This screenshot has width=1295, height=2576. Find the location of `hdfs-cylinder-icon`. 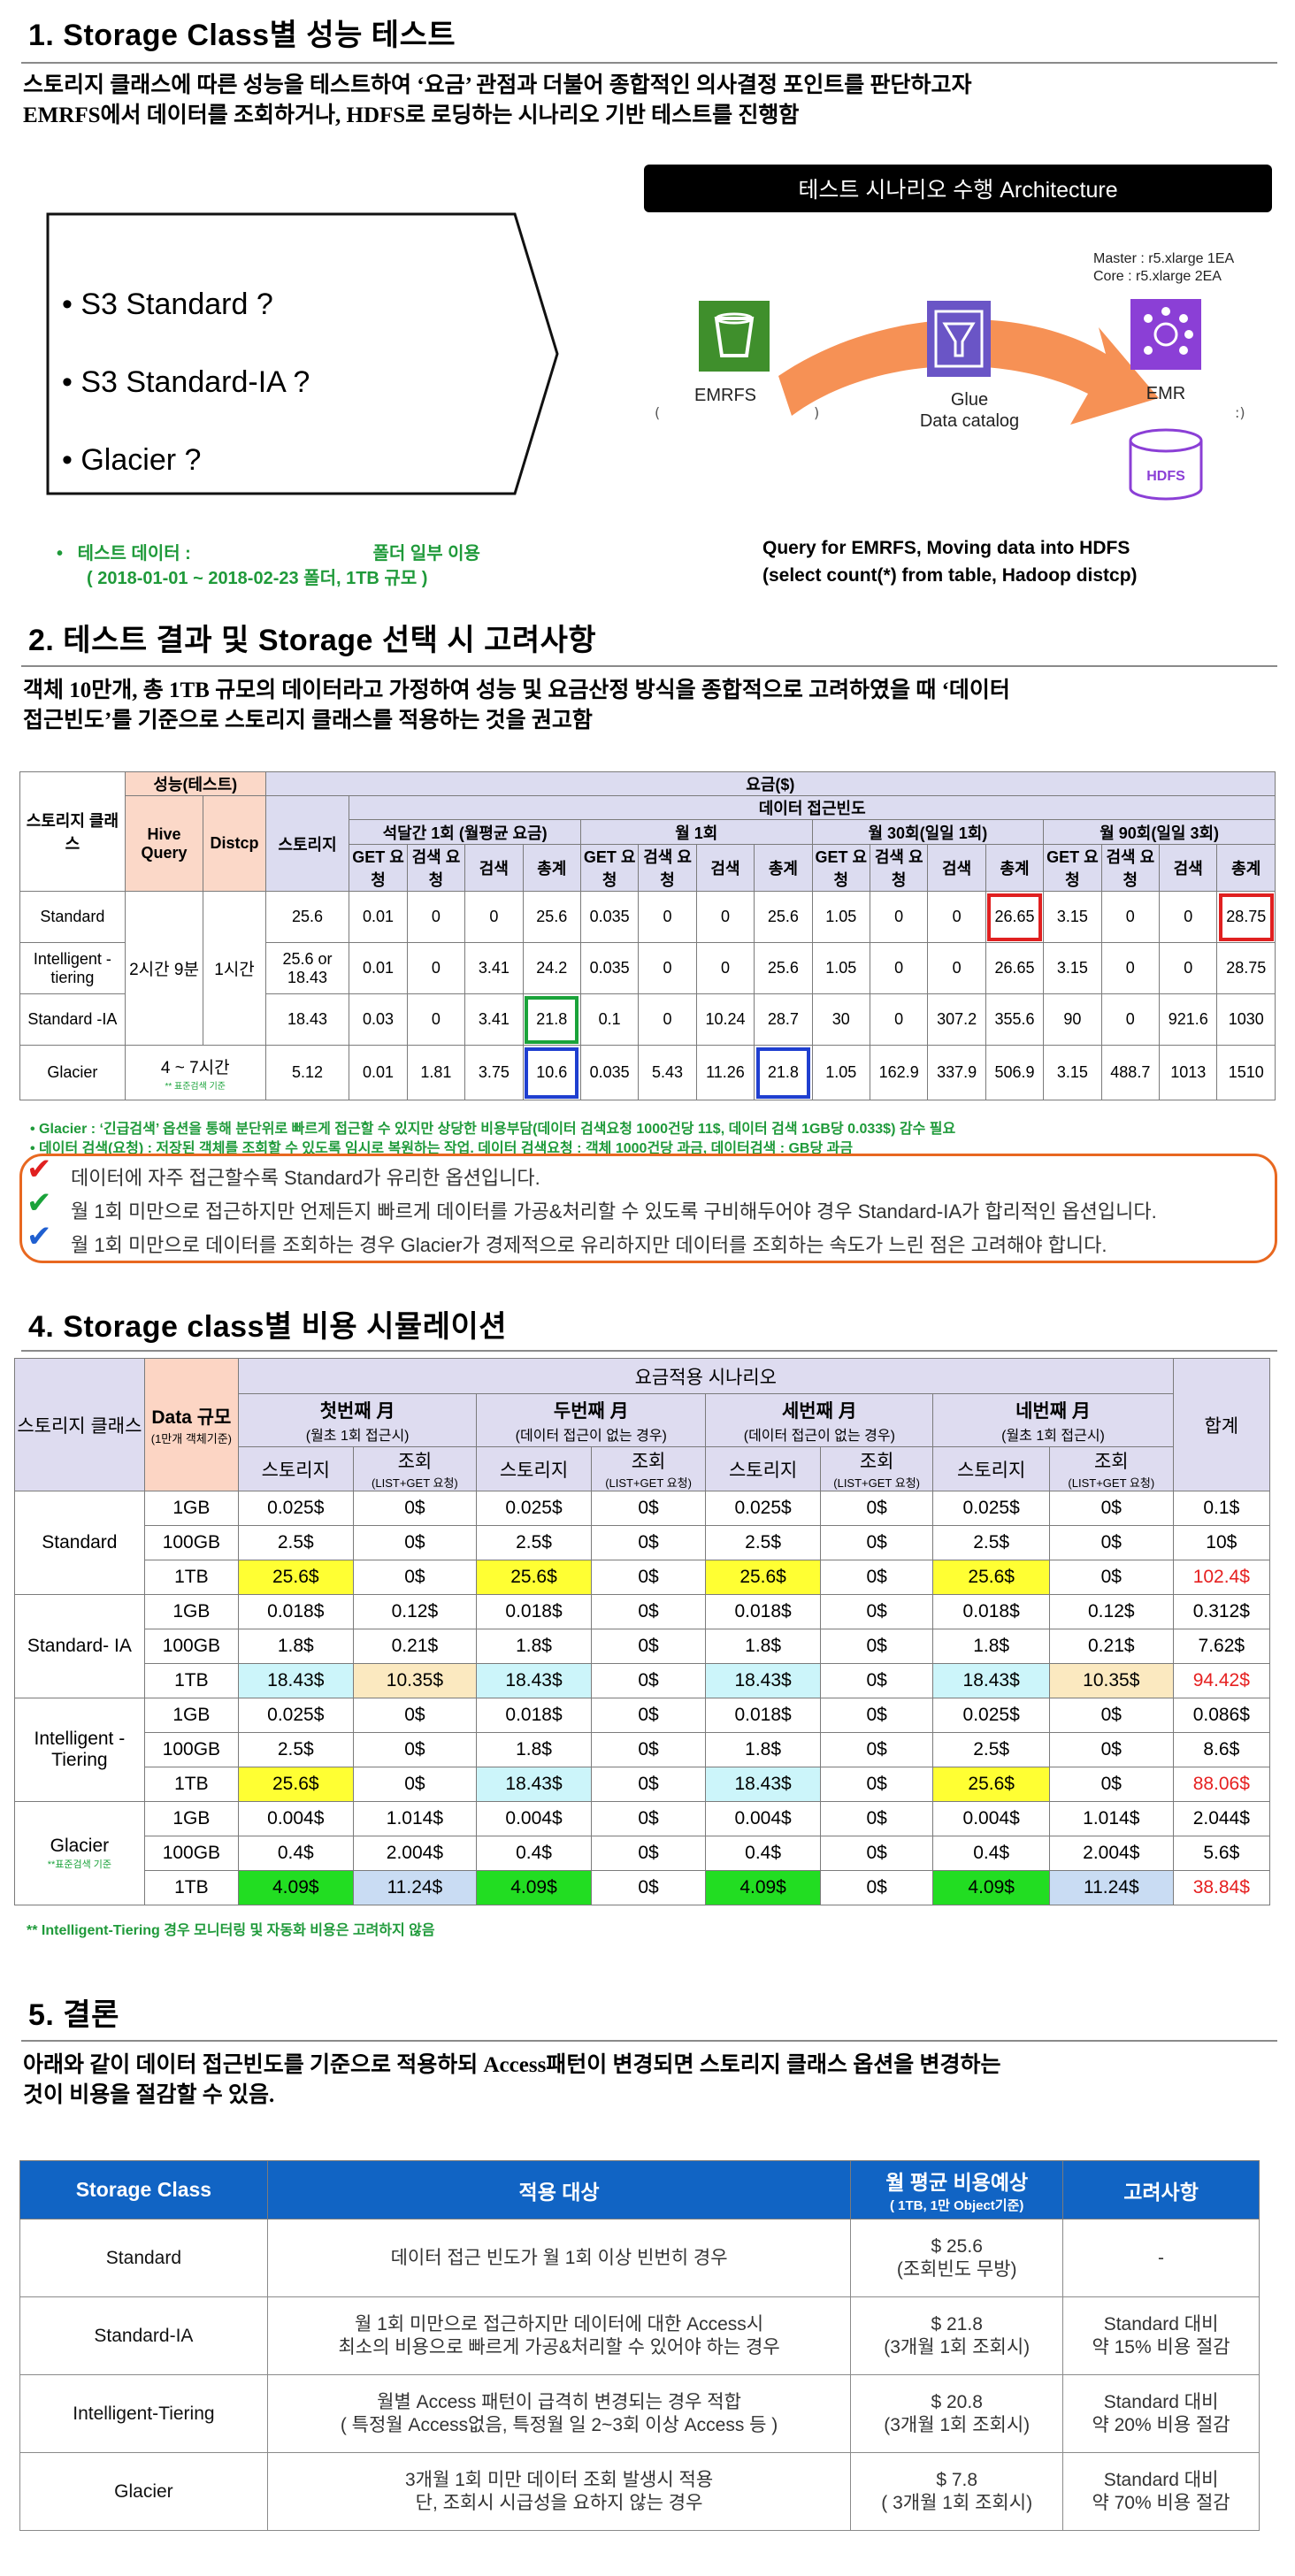

hdfs-cylinder-icon is located at coordinates (1166, 464).